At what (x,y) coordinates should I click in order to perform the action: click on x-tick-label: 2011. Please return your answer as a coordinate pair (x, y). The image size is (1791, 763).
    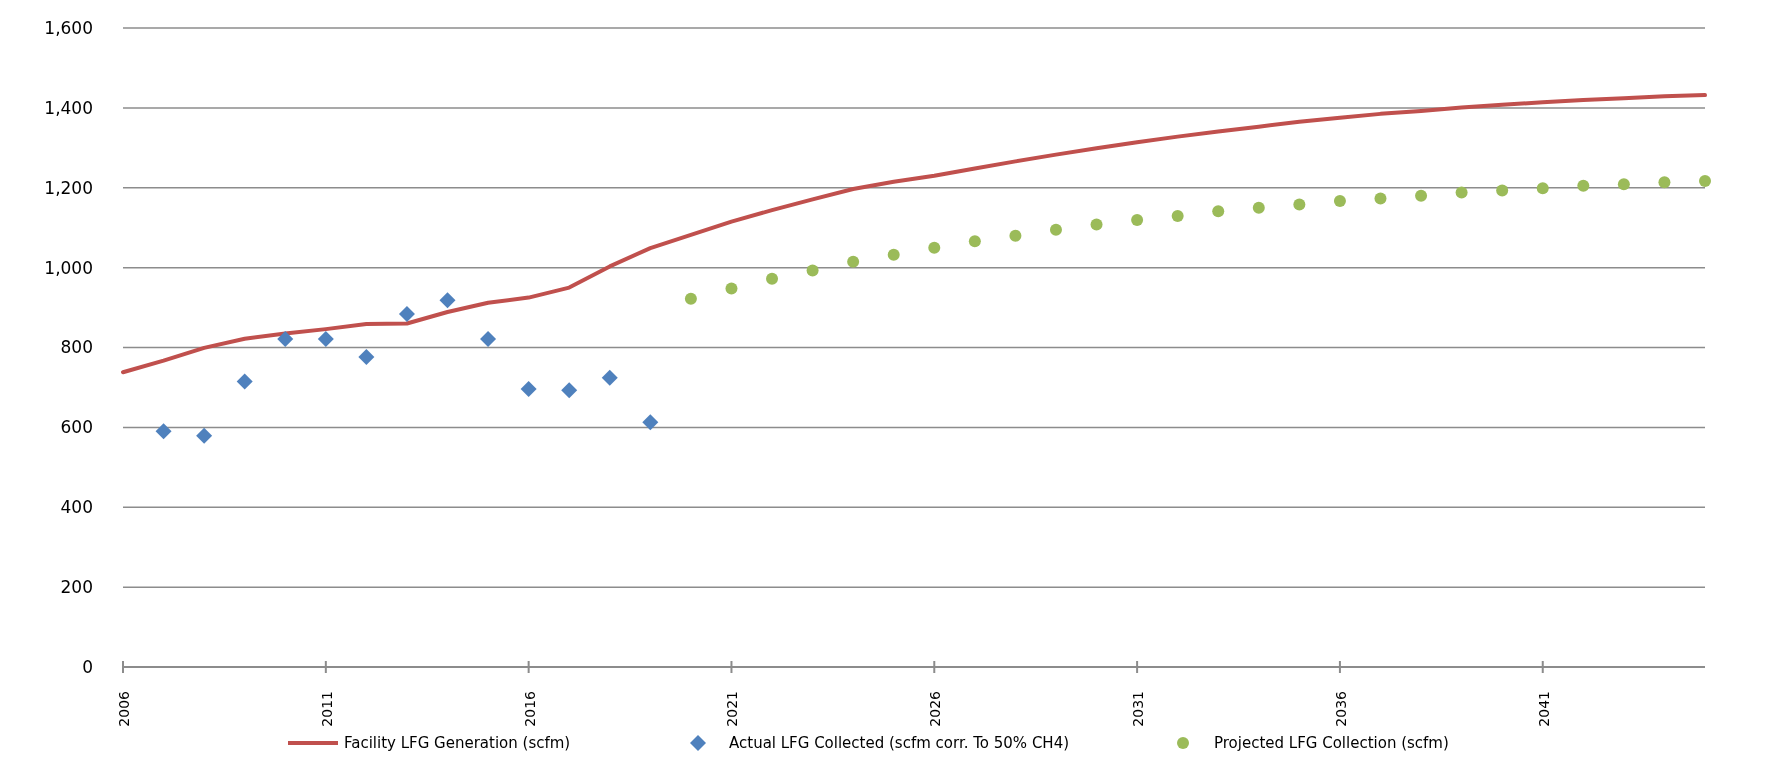
    Looking at the image, I should click on (326, 709).